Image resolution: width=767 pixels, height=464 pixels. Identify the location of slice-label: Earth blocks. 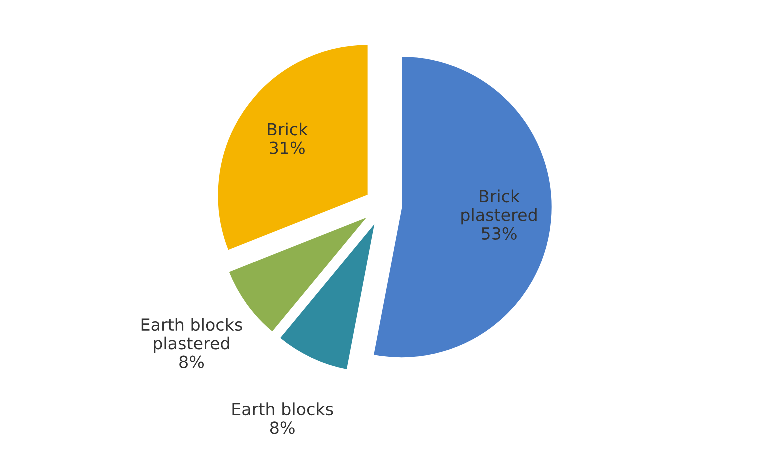
(283, 409).